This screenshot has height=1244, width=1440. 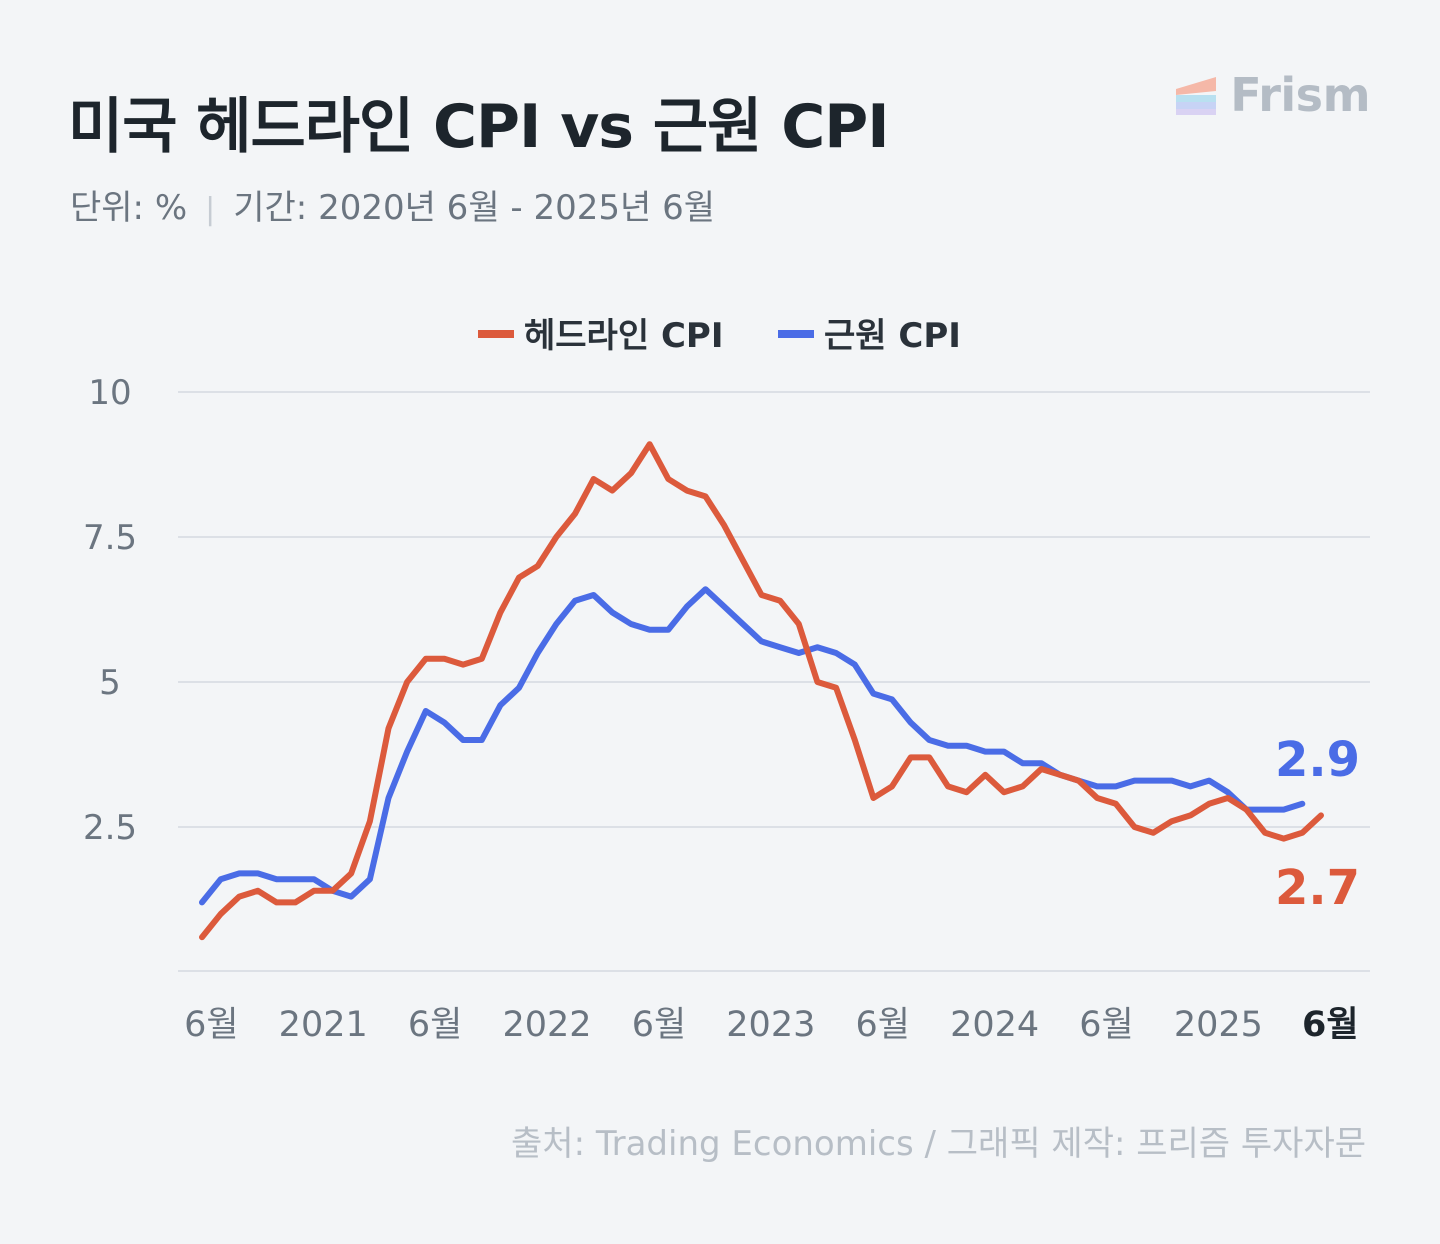 What do you see at coordinates (938, 1144) in the screenshot?
I see `source-credit: 출처: Trading Economics / 그래픽 제작: 프리즘 투자자문` at bounding box center [938, 1144].